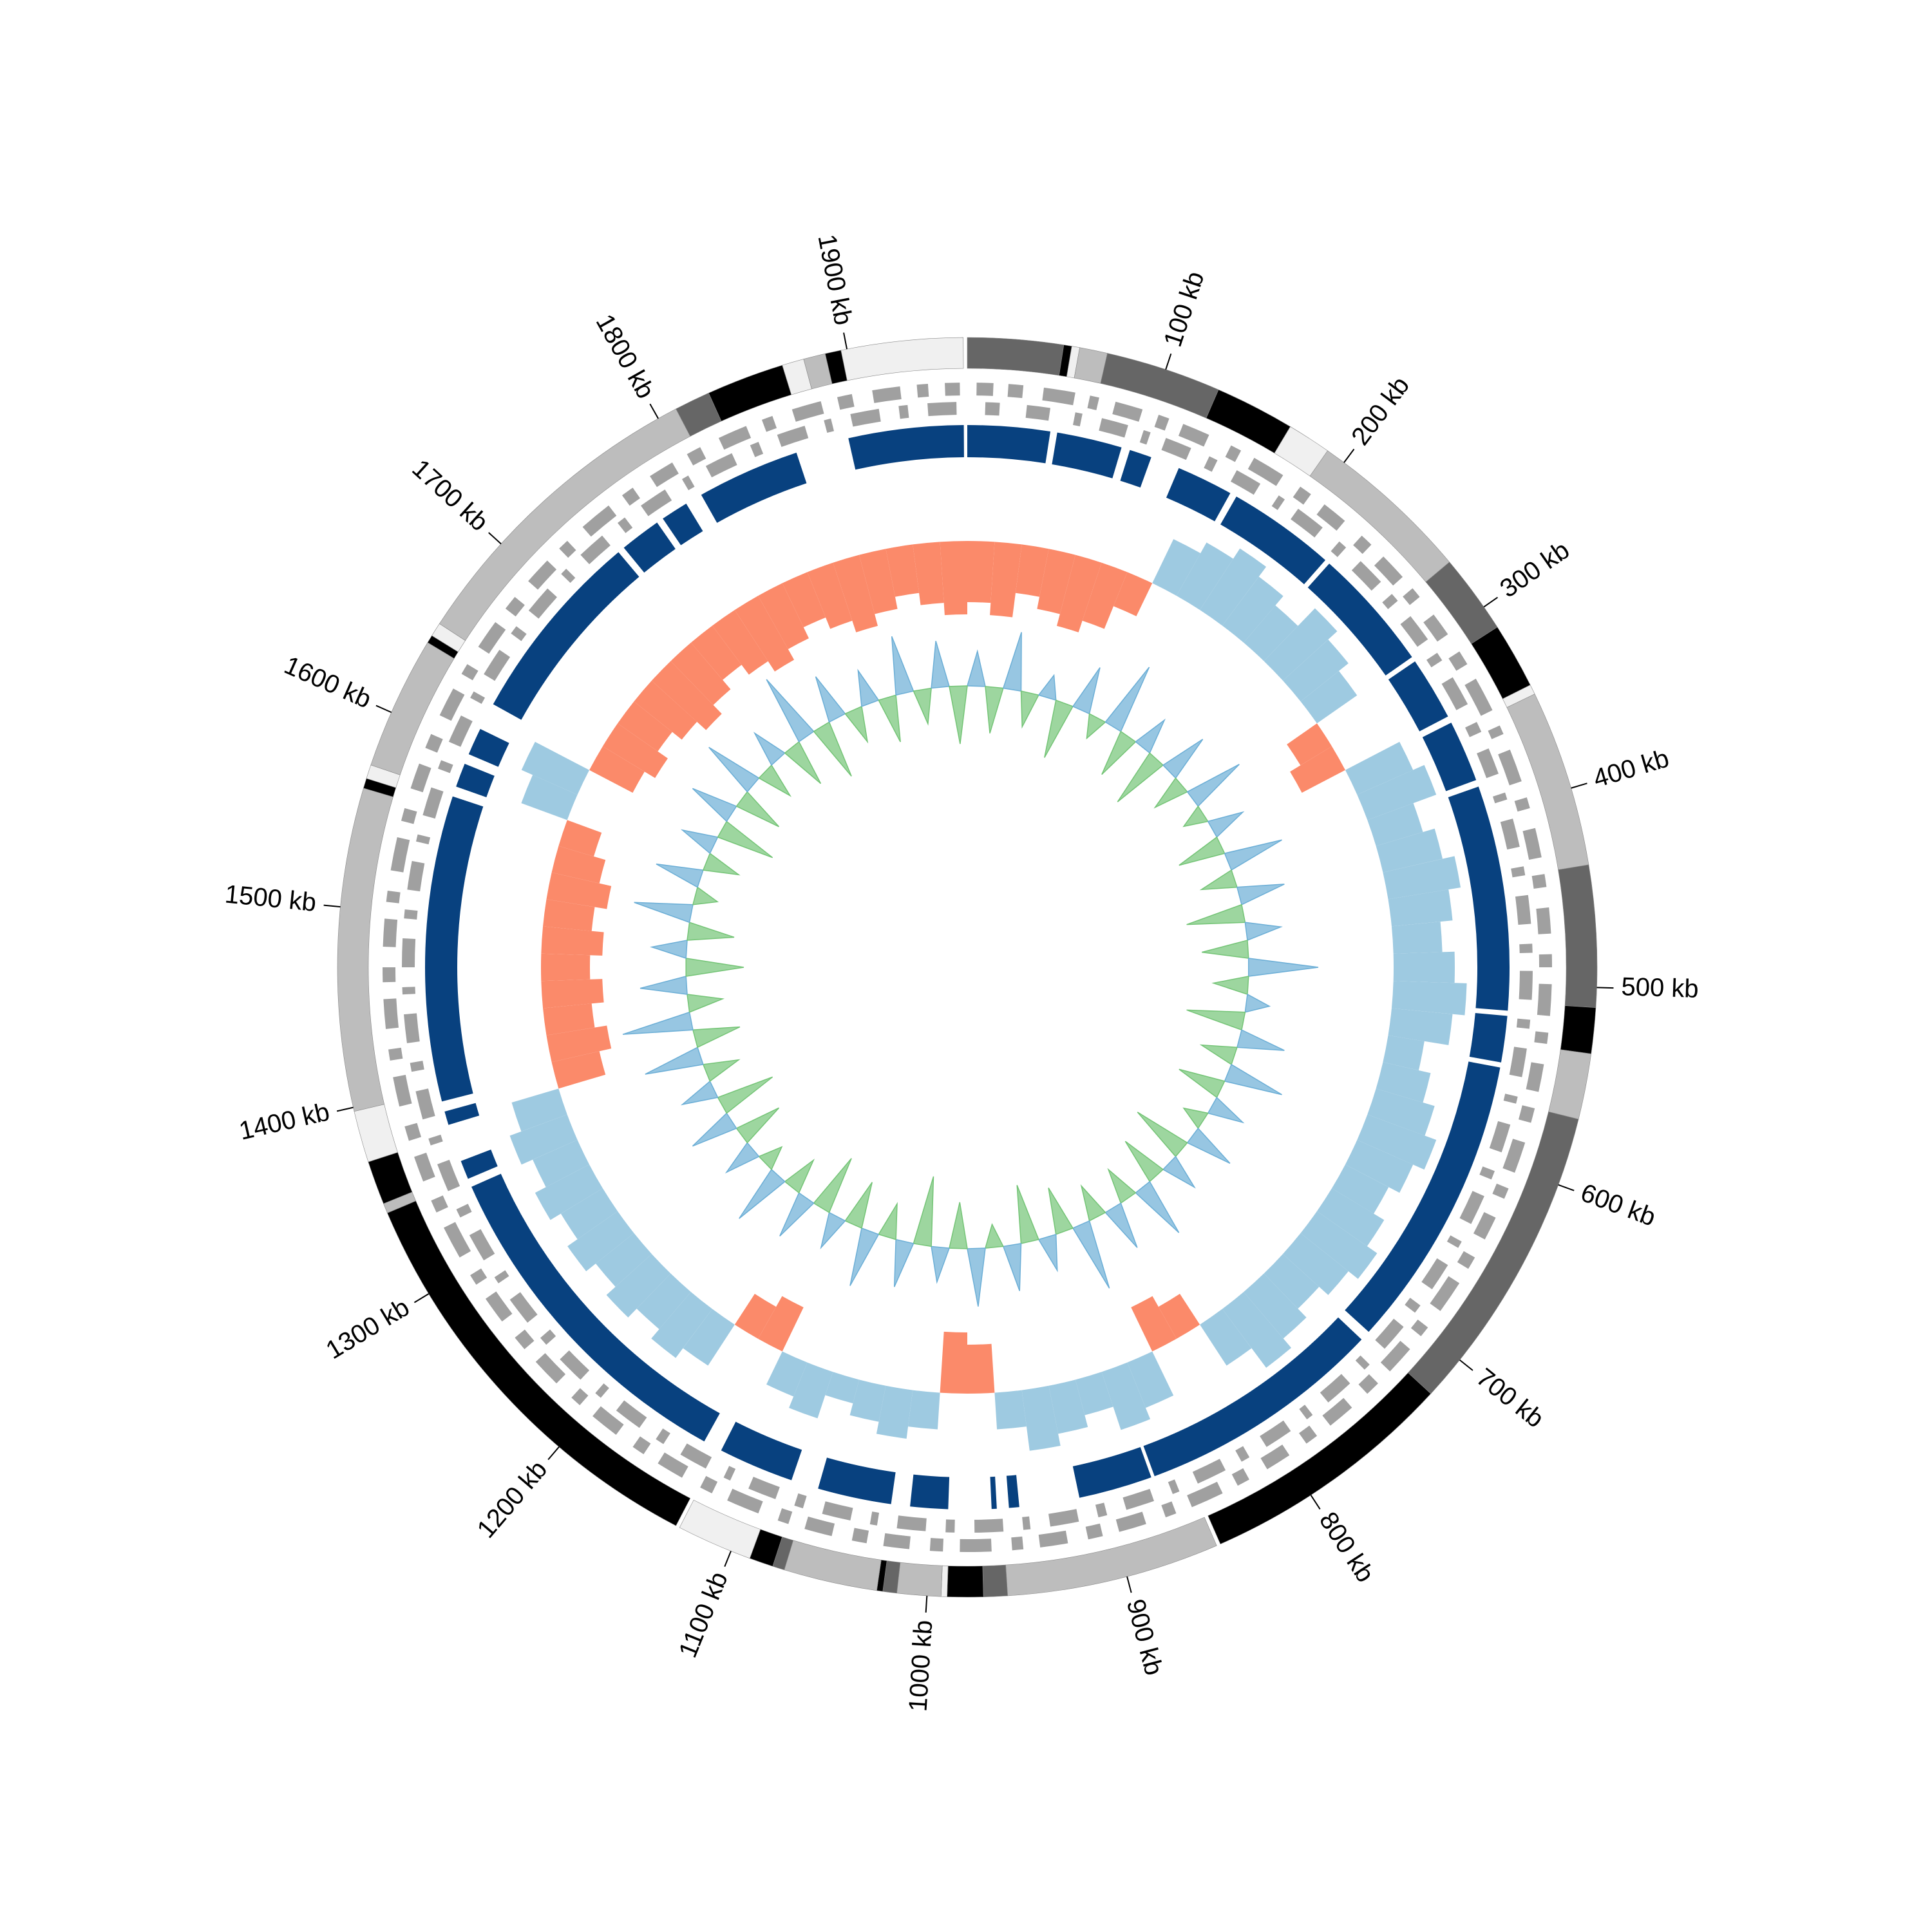 Image resolution: width=1932 pixels, height=1932 pixels. I want to click on tick-mark, so click(554, 1453).